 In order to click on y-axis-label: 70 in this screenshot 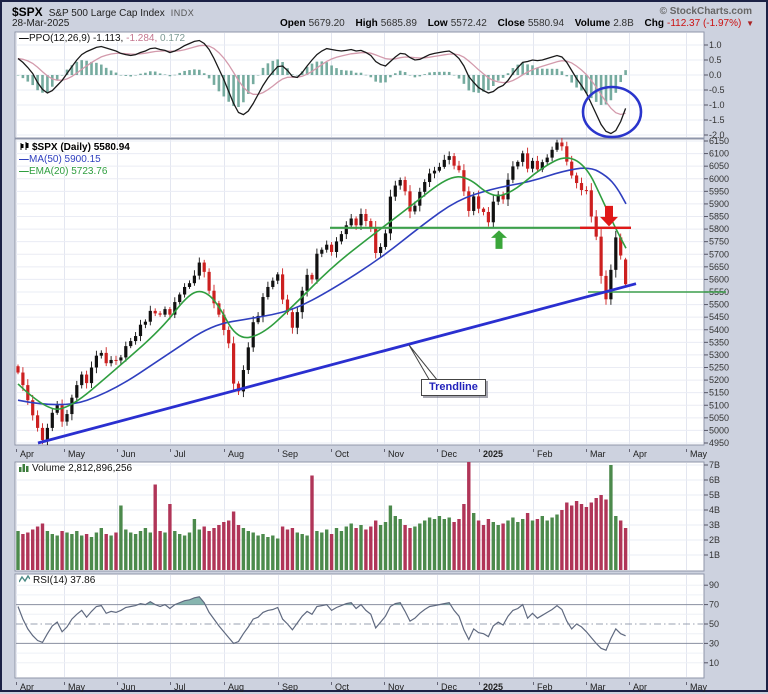, I will do `click(714, 605)`.